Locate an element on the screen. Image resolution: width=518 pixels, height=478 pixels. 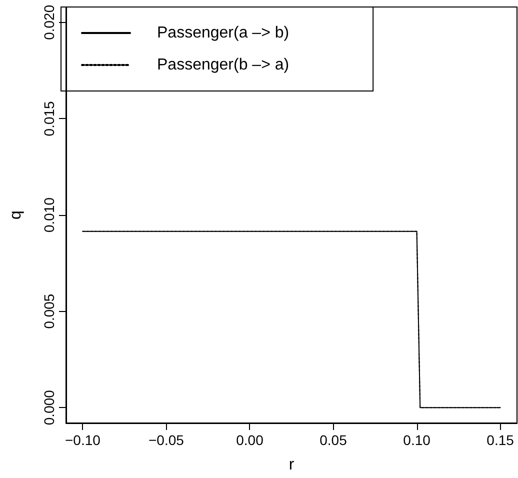
legend-label: Passenger(a –> b) is located at coordinates (223, 33).